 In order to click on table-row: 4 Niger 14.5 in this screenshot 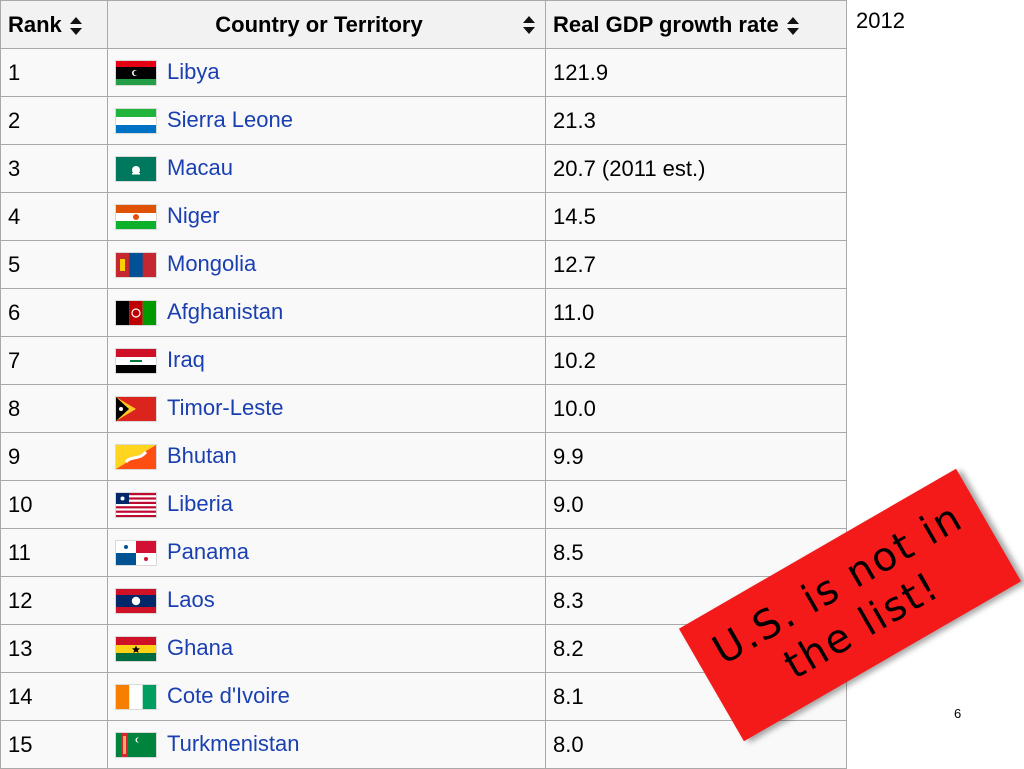, I will do `click(423, 216)`.